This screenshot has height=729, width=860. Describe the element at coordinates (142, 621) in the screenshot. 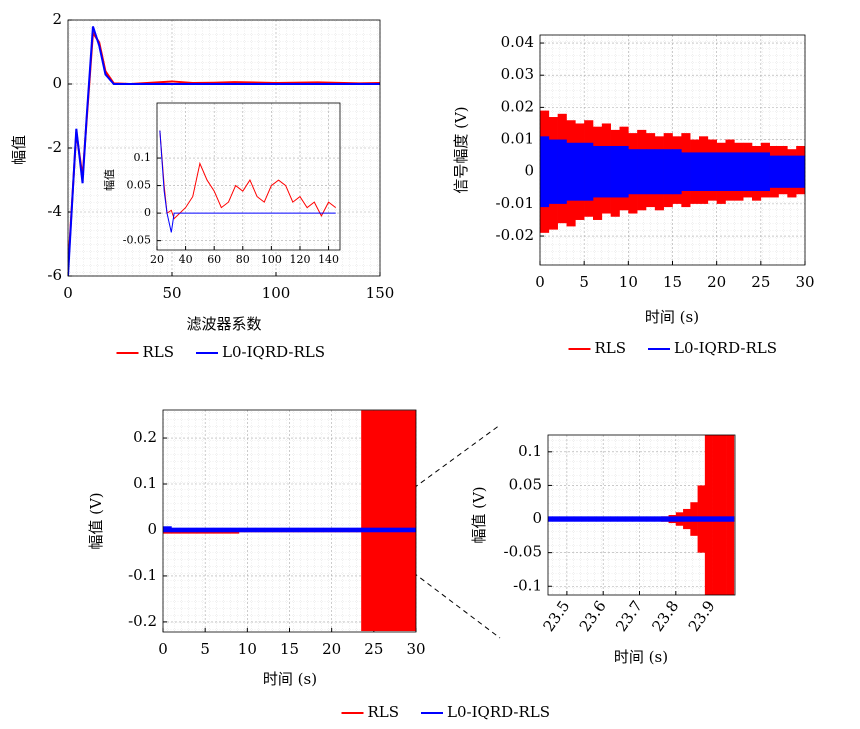

I see `y-tick-label: -0.2` at that location.